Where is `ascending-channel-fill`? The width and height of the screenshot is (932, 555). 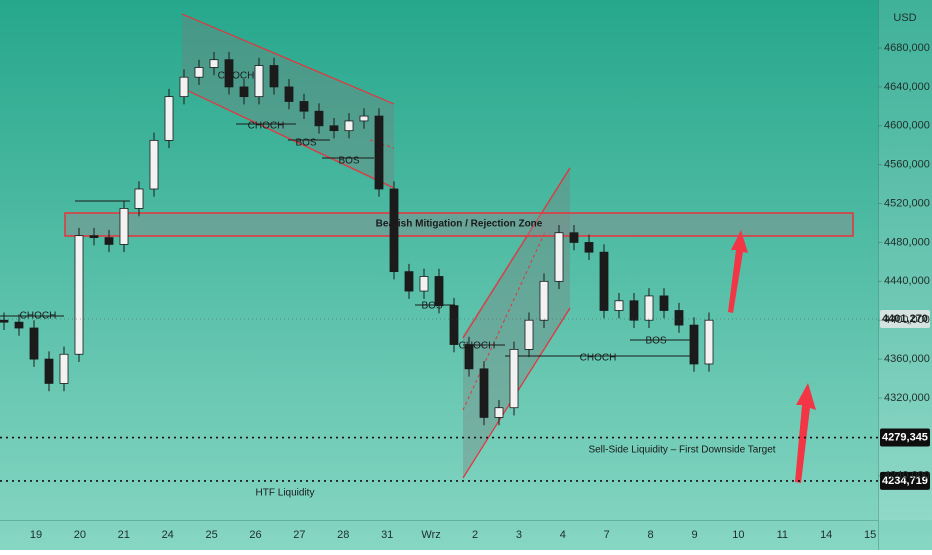 ascending-channel-fill is located at coordinates (516, 322).